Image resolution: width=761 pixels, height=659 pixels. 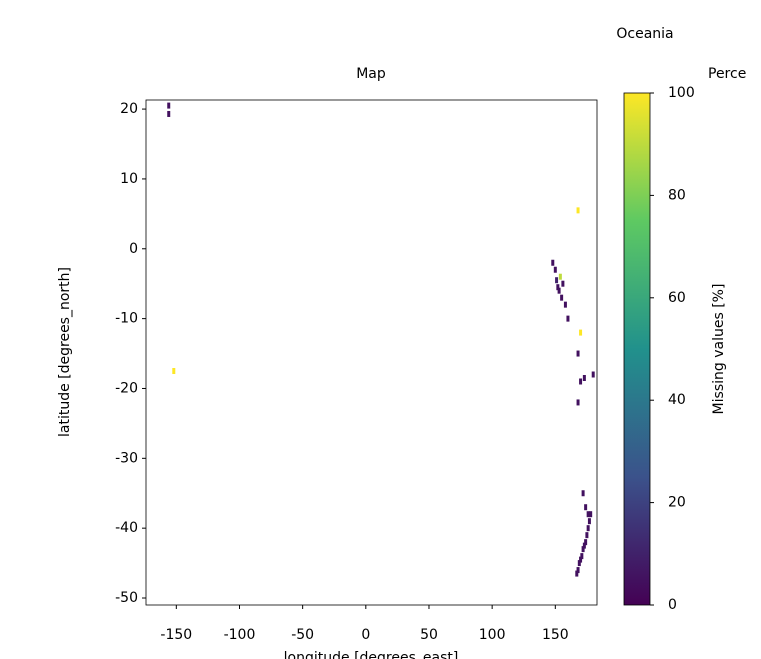 What do you see at coordinates (65, 352) in the screenshot?
I see `y-axis-label: latitude [degrees_north]` at bounding box center [65, 352].